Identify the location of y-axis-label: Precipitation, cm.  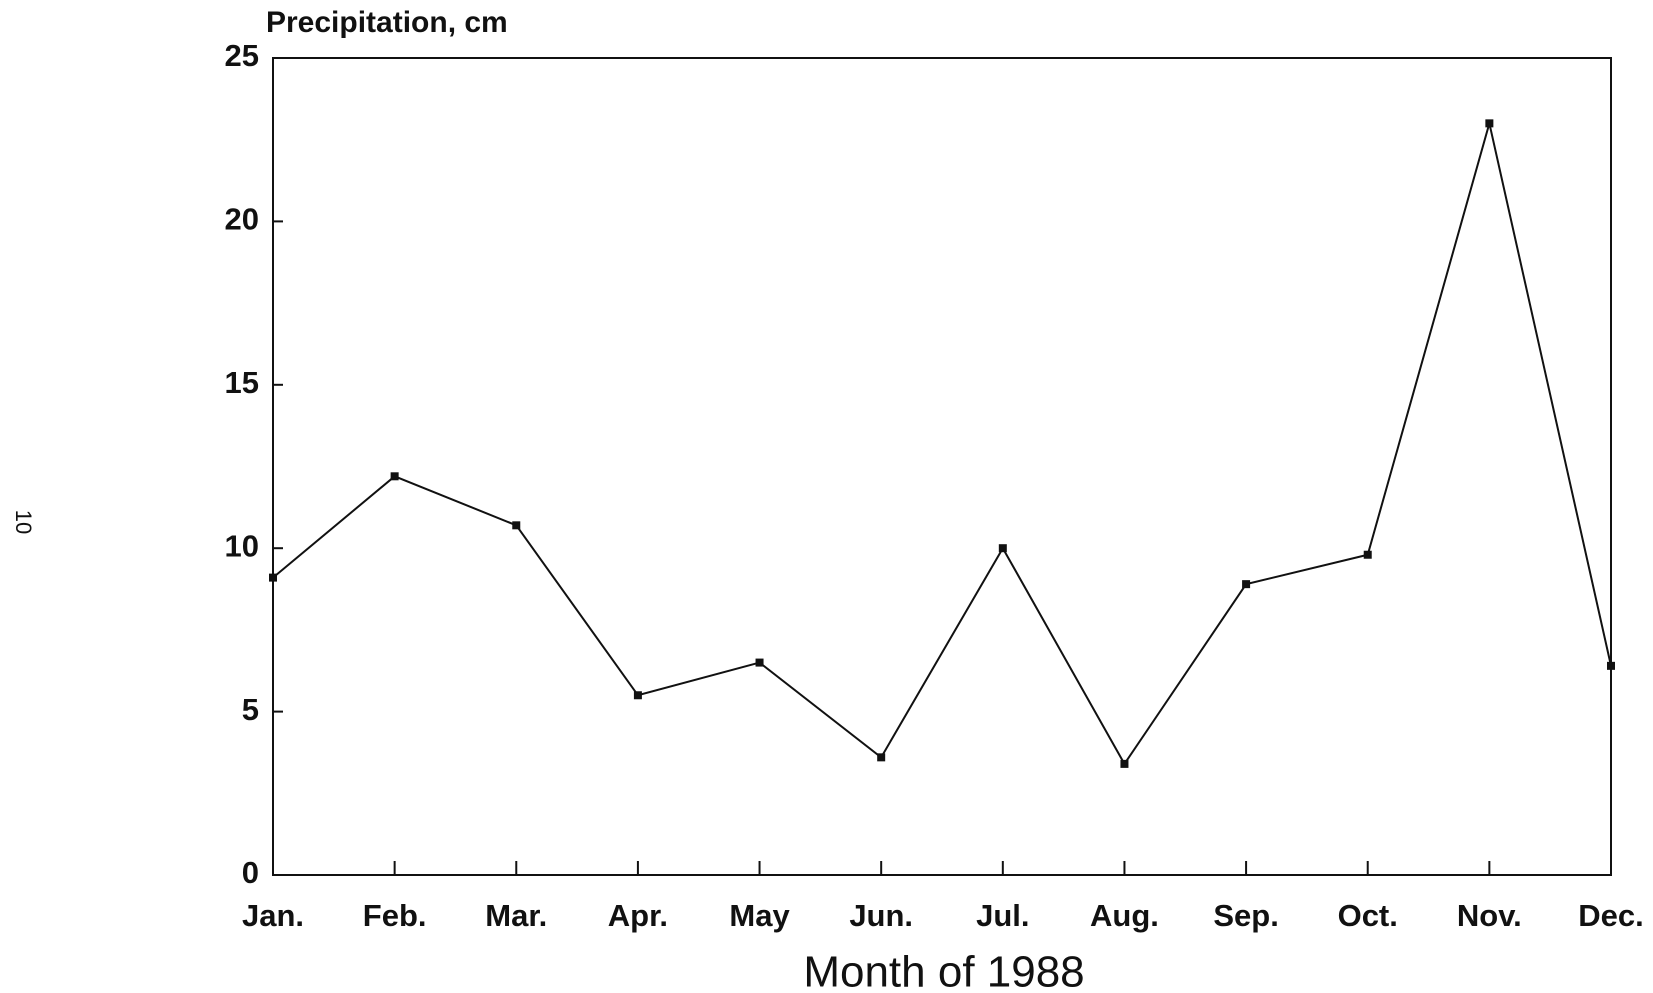
(387, 22).